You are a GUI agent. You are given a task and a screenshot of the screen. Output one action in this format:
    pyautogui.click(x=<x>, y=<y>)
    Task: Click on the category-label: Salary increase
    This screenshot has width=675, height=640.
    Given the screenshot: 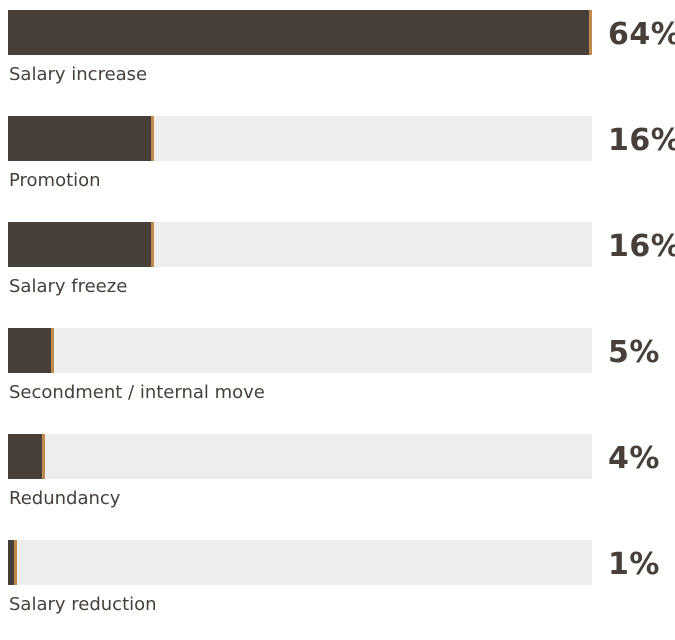 What is the action you would take?
    pyautogui.click(x=78, y=74)
    